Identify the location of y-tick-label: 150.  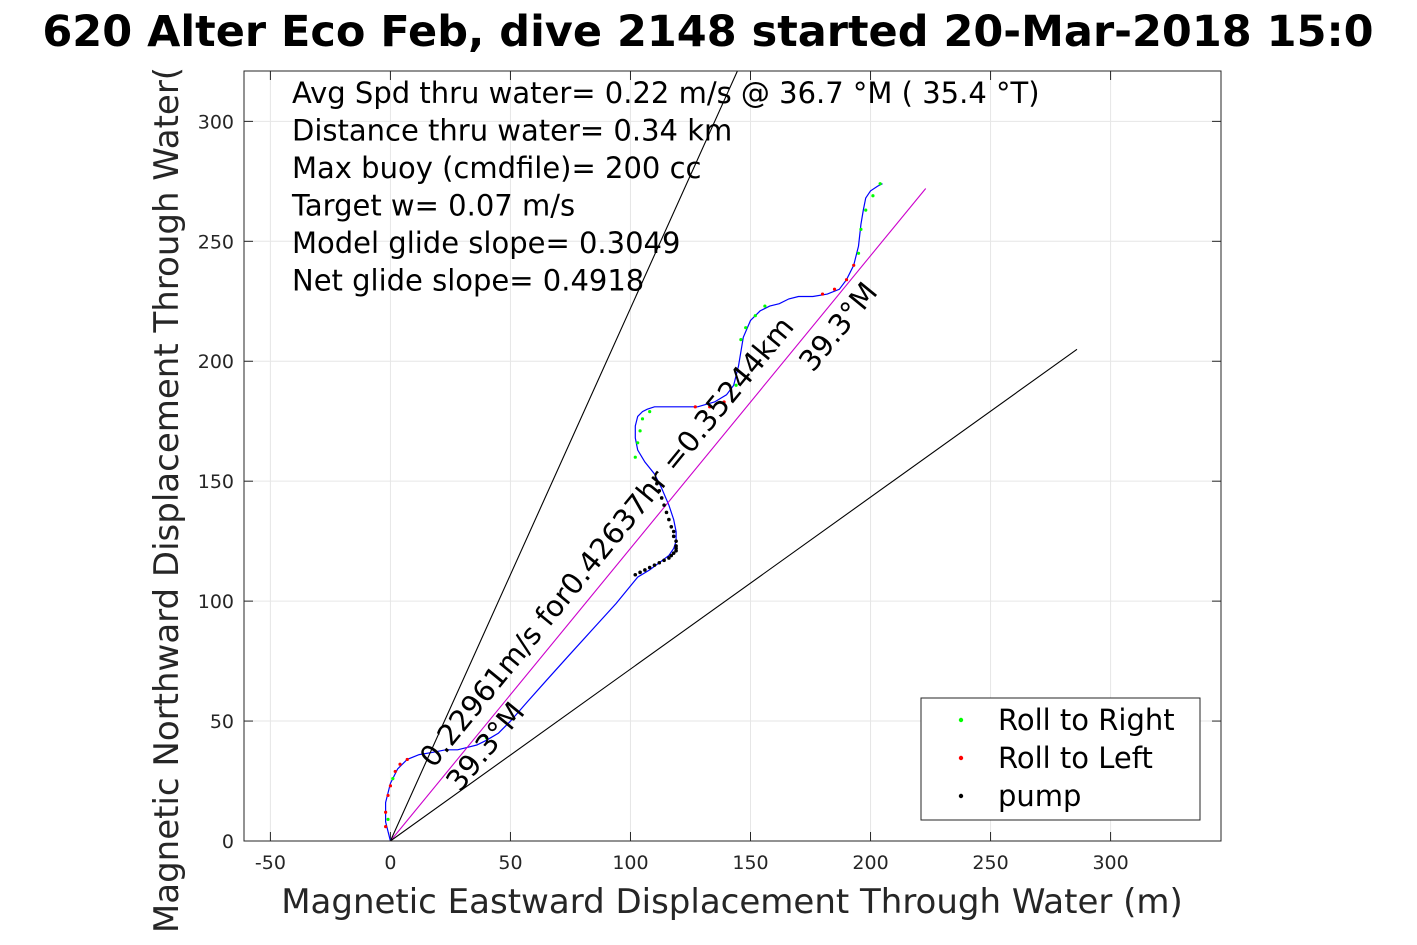
(216, 482).